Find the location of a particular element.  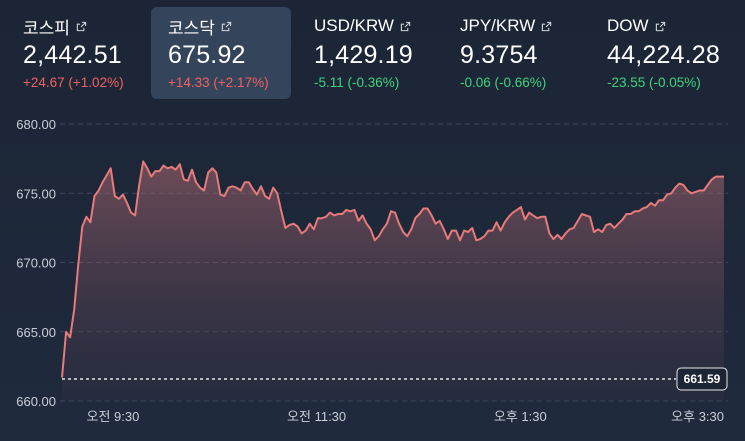

ticker-name: 코스피 is located at coordinates (46, 28).